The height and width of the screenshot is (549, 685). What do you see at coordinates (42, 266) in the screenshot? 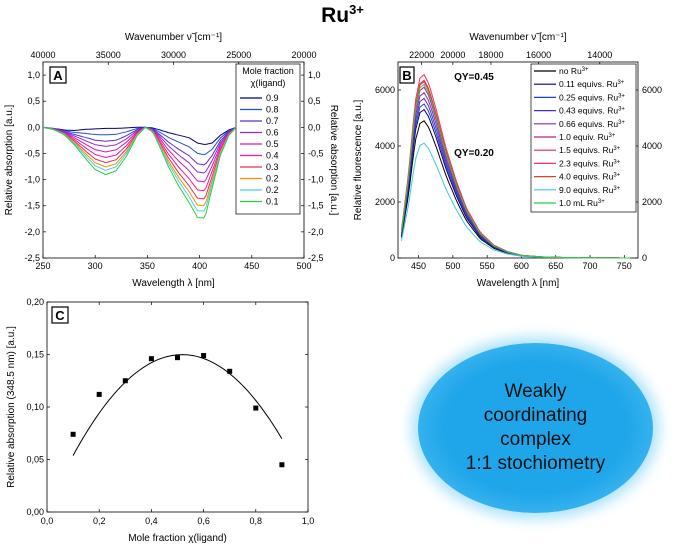
I see `panel-a-xtick-label: 250` at bounding box center [42, 266].